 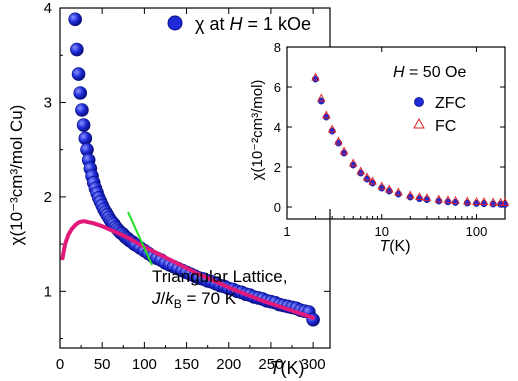 What do you see at coordinates (277, 47) in the screenshot?
I see `inset-y-tick-label: 8` at bounding box center [277, 47].